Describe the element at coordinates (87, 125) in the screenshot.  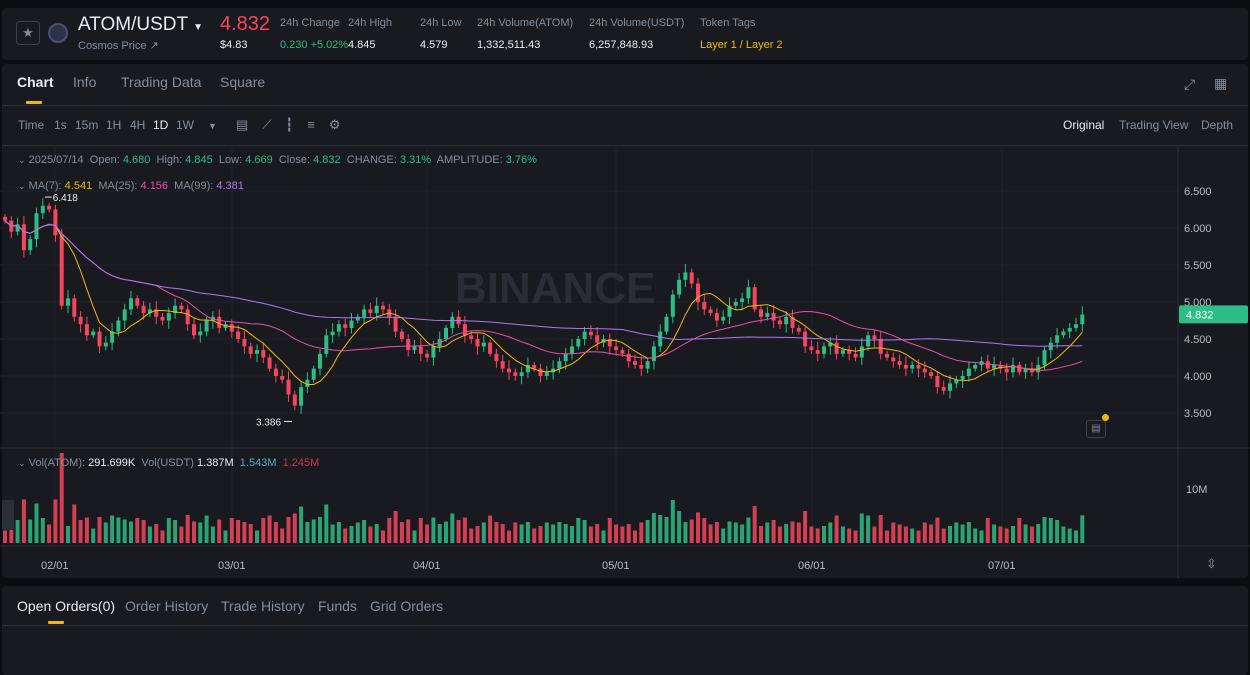
I see `interval-15m: 15m` at that location.